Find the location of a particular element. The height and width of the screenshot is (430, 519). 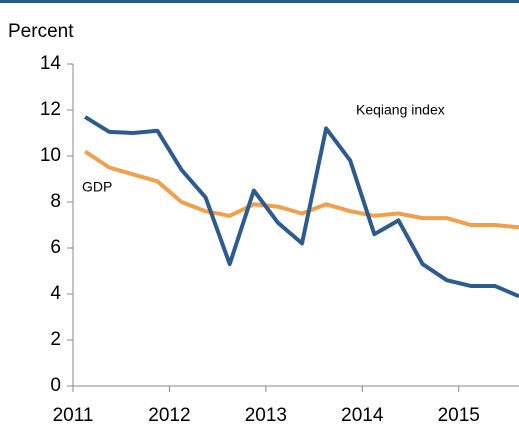

y-axis-label: Percent is located at coordinates (41, 31).